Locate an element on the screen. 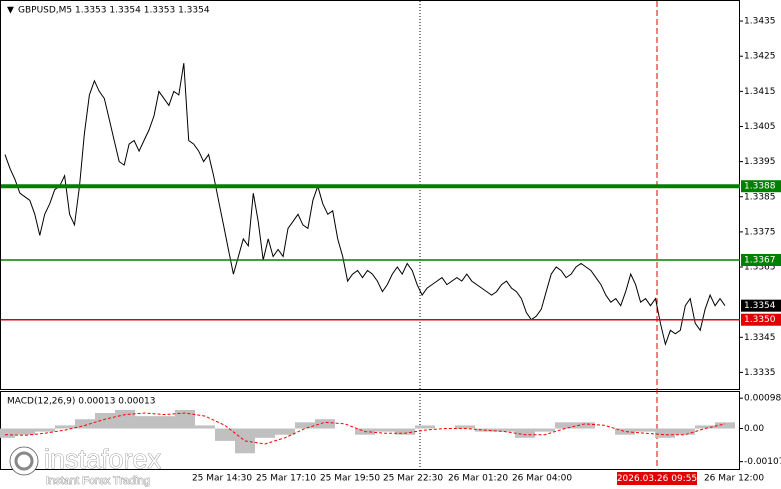 Image resolution: width=781 pixels, height=489 pixels. y-tick-label: 1.3375 is located at coordinates (760, 232).